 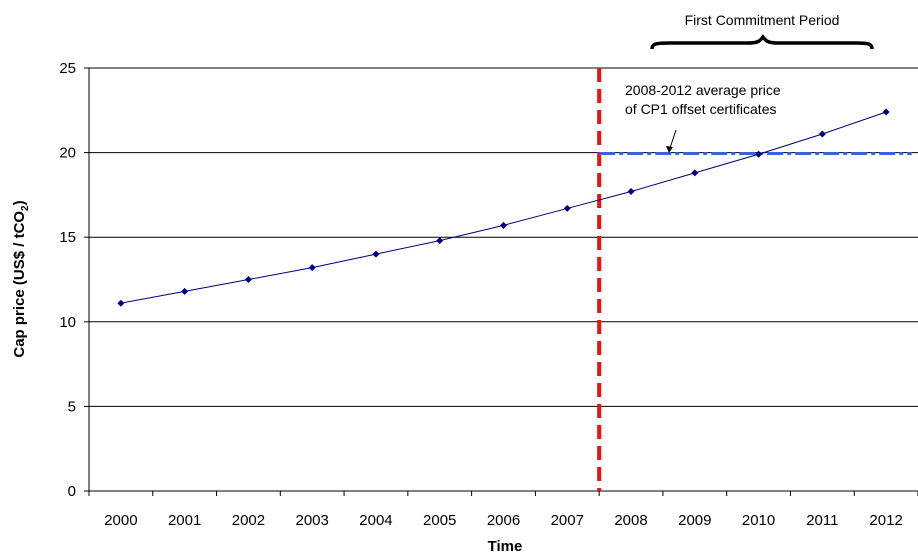 I want to click on y-axis-title: Cap price (US$ / tCO2), so click(x=21, y=278).